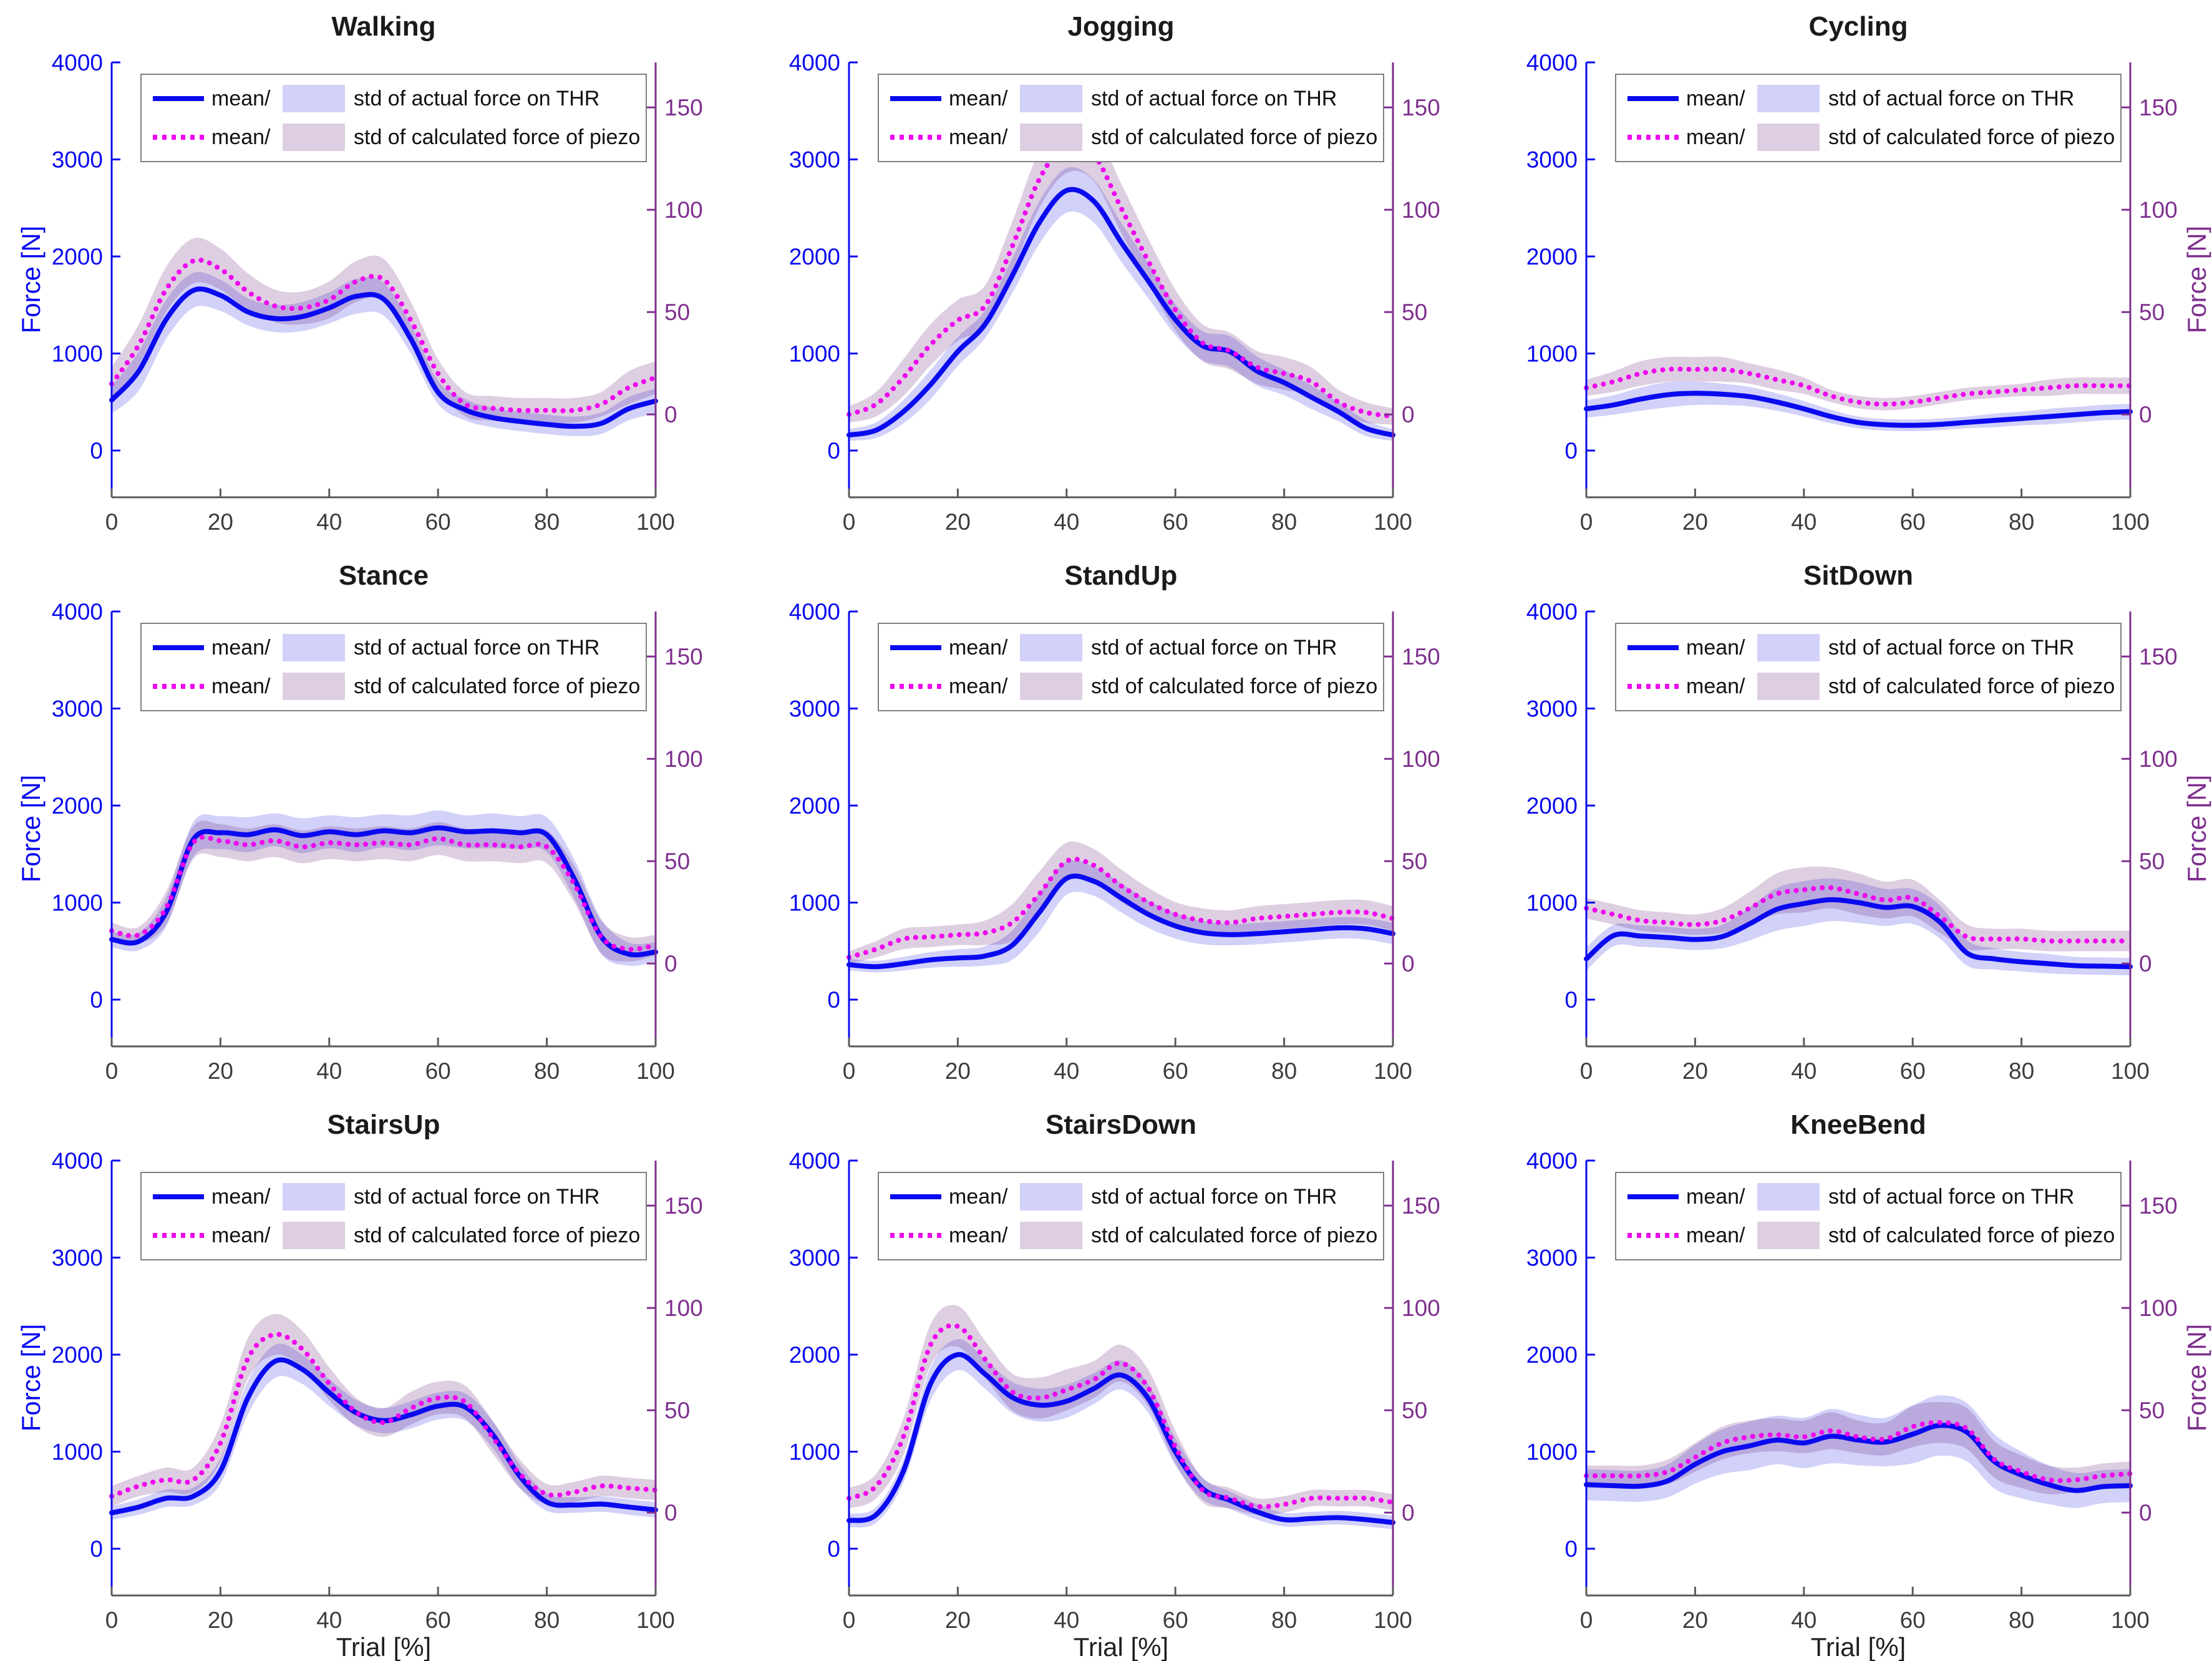 The width and height of the screenshot is (2212, 1661). Describe the element at coordinates (1121, 1124) in the screenshot. I see `chart-title: StairsDown` at that location.